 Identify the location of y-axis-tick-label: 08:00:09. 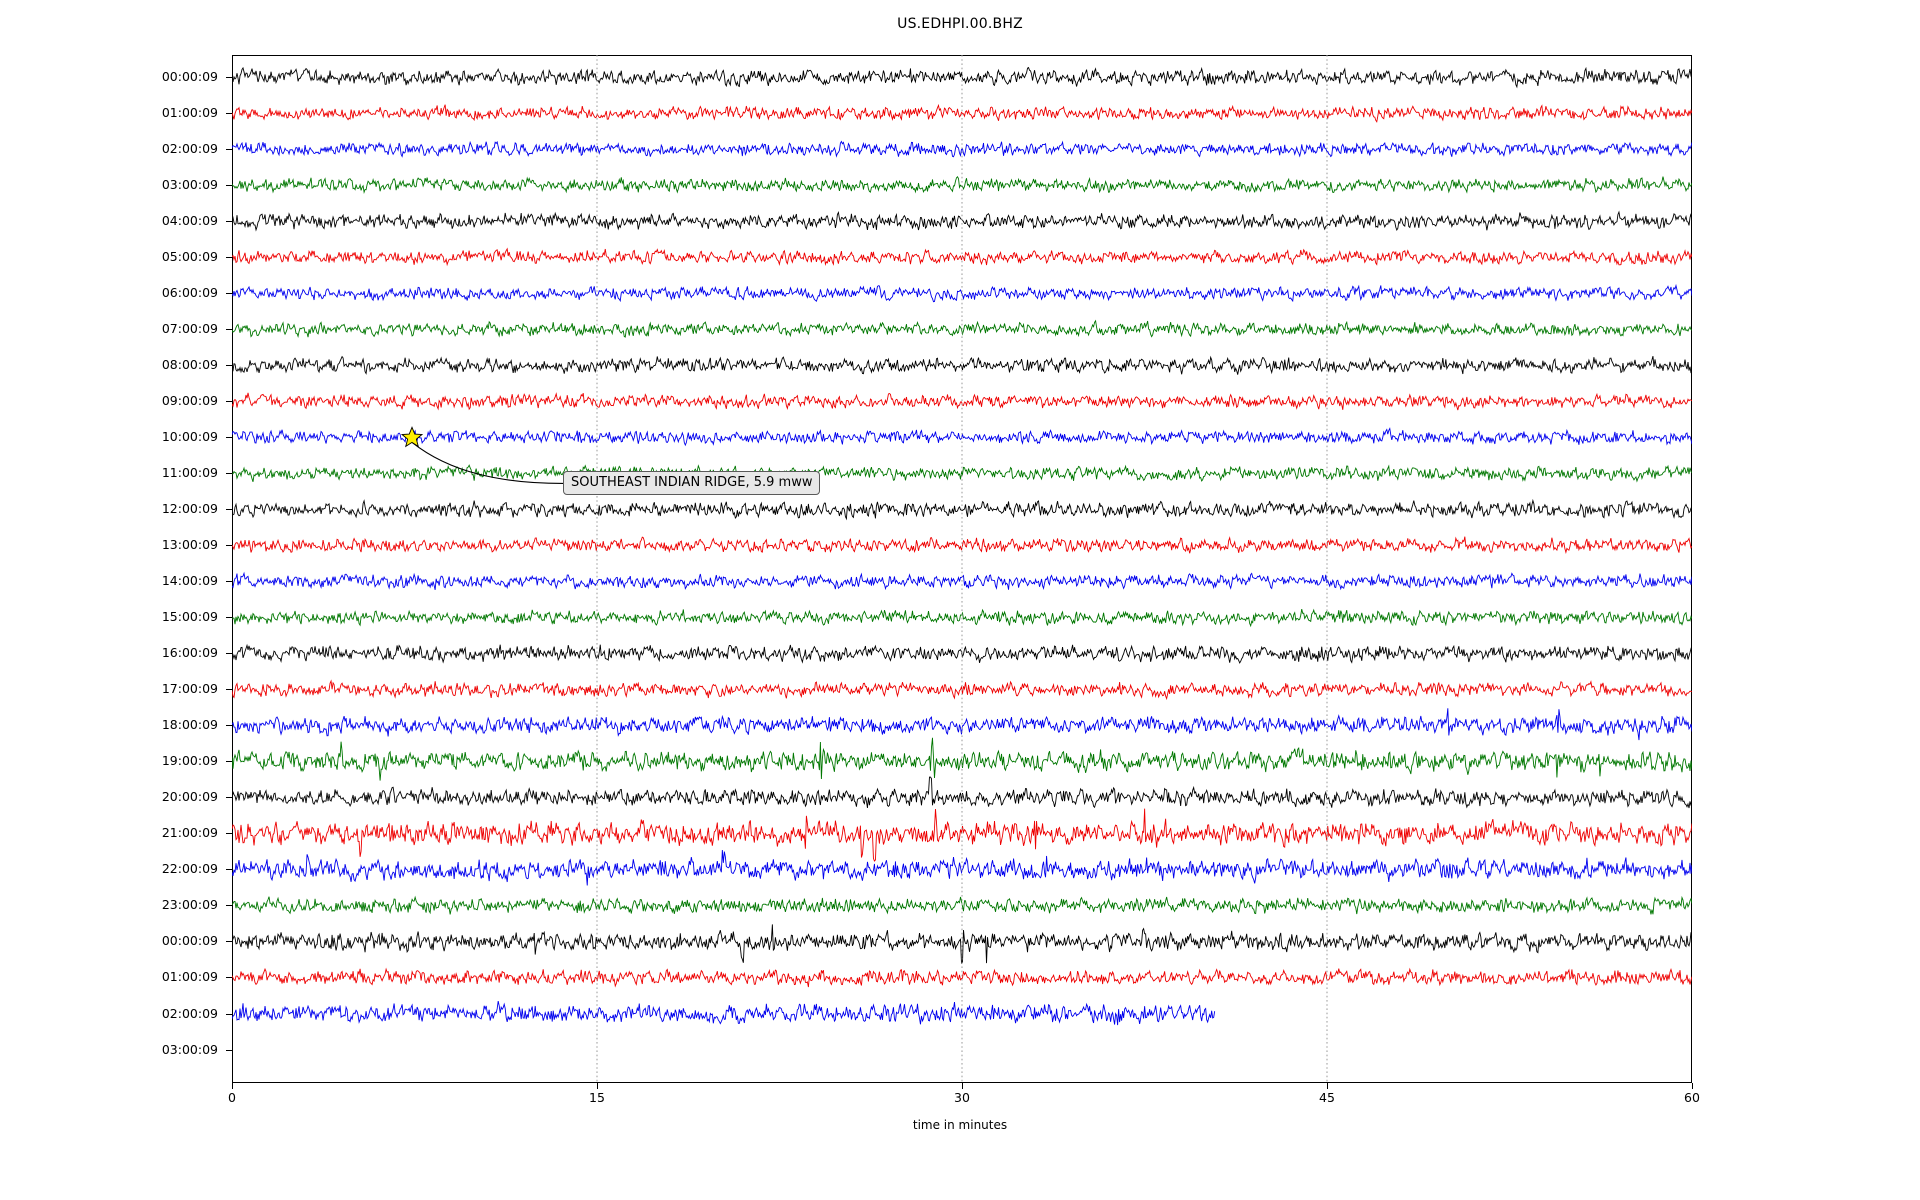
(189, 365).